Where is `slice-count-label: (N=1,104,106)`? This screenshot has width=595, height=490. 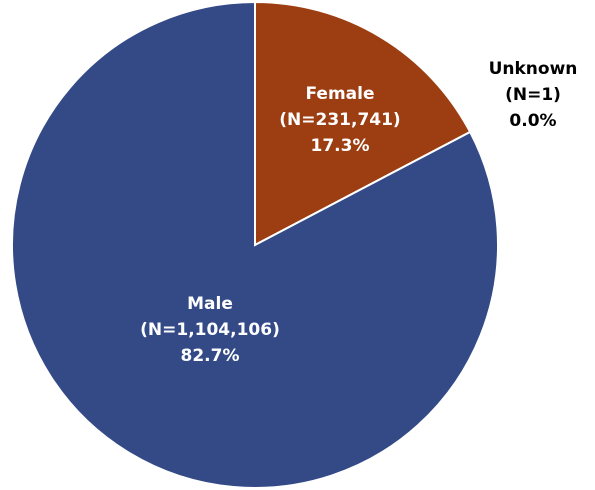 slice-count-label: (N=1,104,106) is located at coordinates (210, 330).